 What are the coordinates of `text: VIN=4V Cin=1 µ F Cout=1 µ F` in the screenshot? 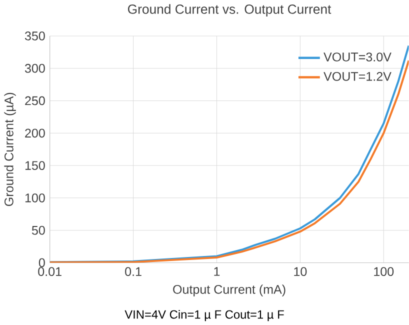 It's located at (204, 315).